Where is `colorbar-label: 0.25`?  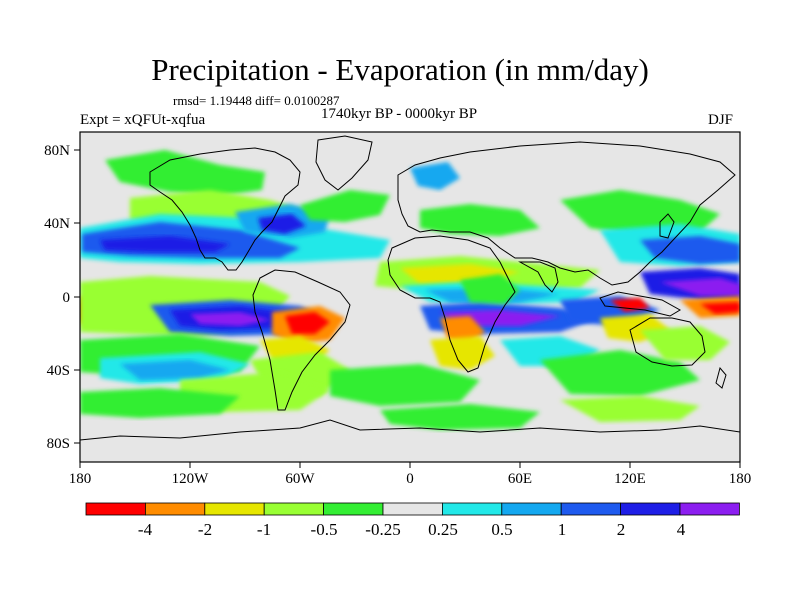
colorbar-label: 0.25 is located at coordinates (443, 529).